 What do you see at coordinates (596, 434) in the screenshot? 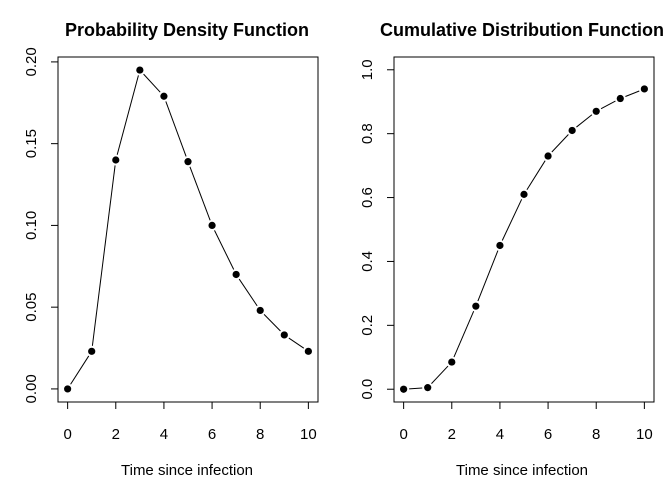
I see `cdf-x-tick-label: 8` at bounding box center [596, 434].